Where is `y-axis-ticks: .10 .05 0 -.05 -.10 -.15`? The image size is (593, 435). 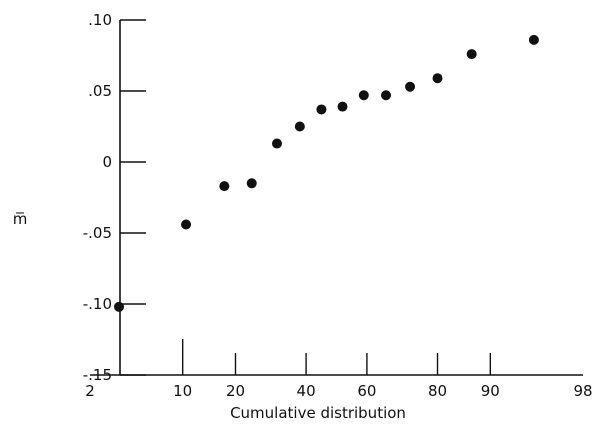 y-axis-ticks: .10 .05 0 -.05 -.10 -.15 is located at coordinates (114, 197).